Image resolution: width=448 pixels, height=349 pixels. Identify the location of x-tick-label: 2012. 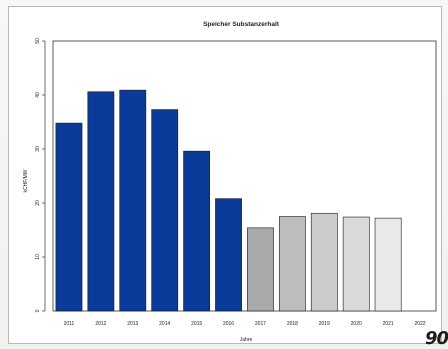
(100, 324).